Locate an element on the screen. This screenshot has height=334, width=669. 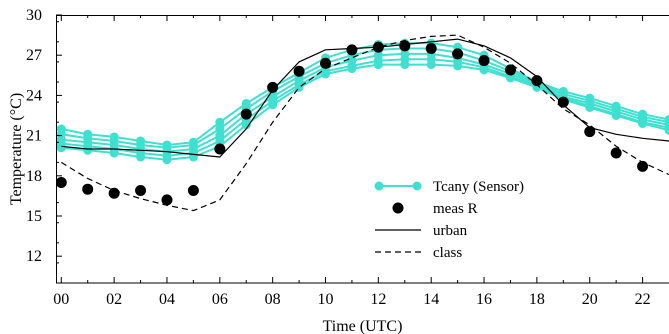
x-tick-label: 16 is located at coordinates (484, 299).